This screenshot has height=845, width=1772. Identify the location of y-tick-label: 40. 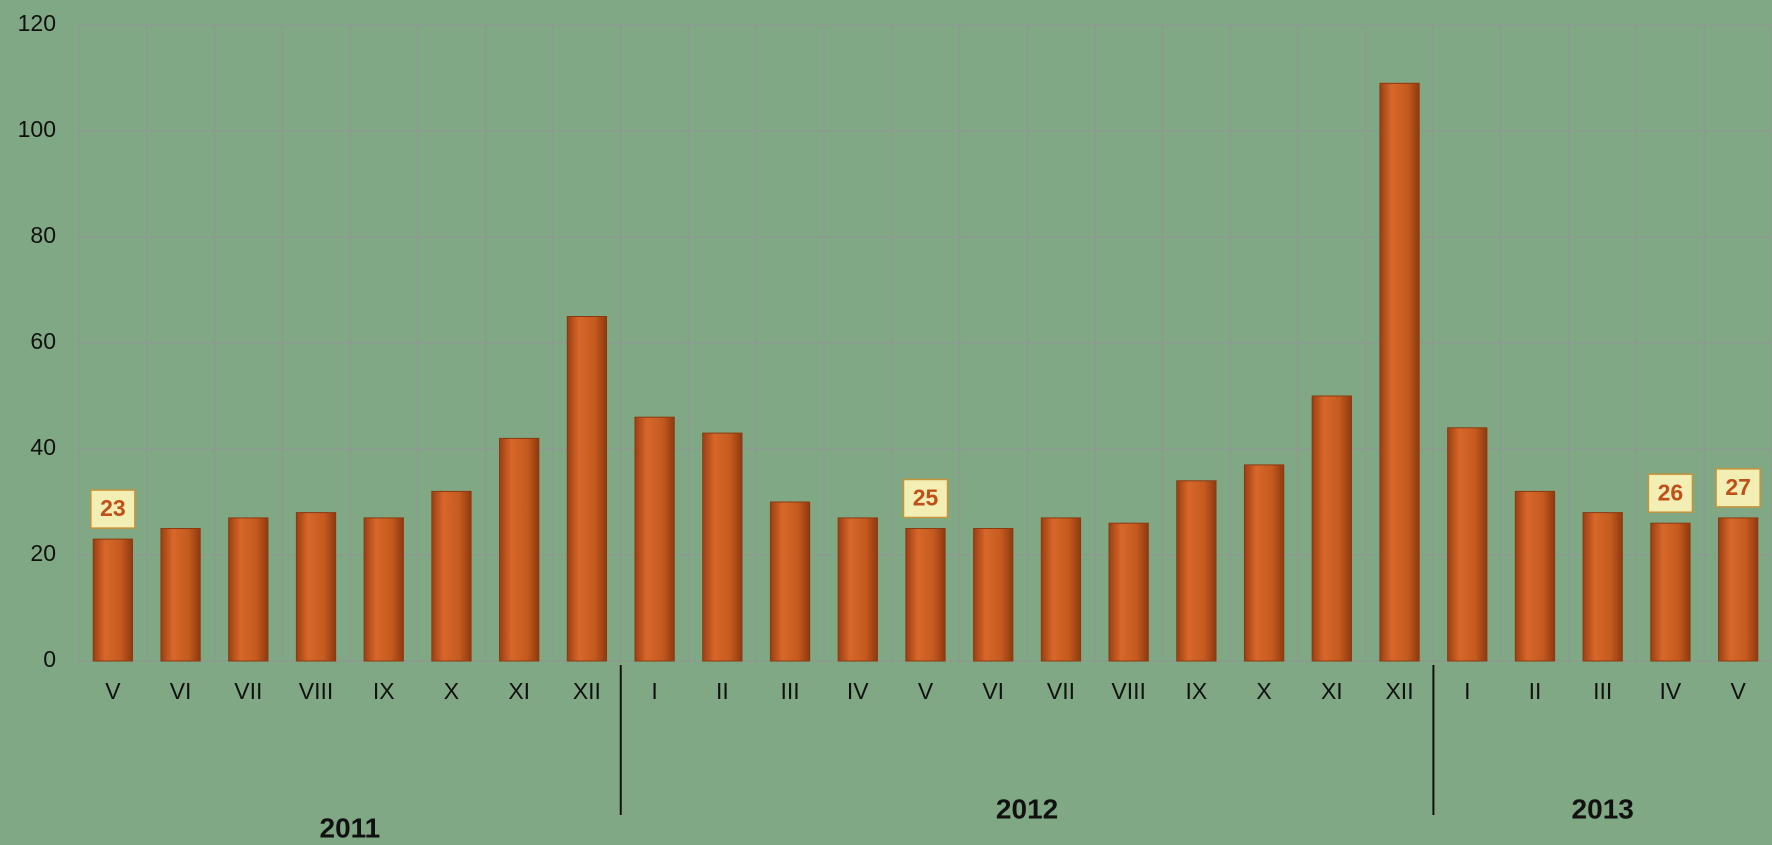
(43, 447).